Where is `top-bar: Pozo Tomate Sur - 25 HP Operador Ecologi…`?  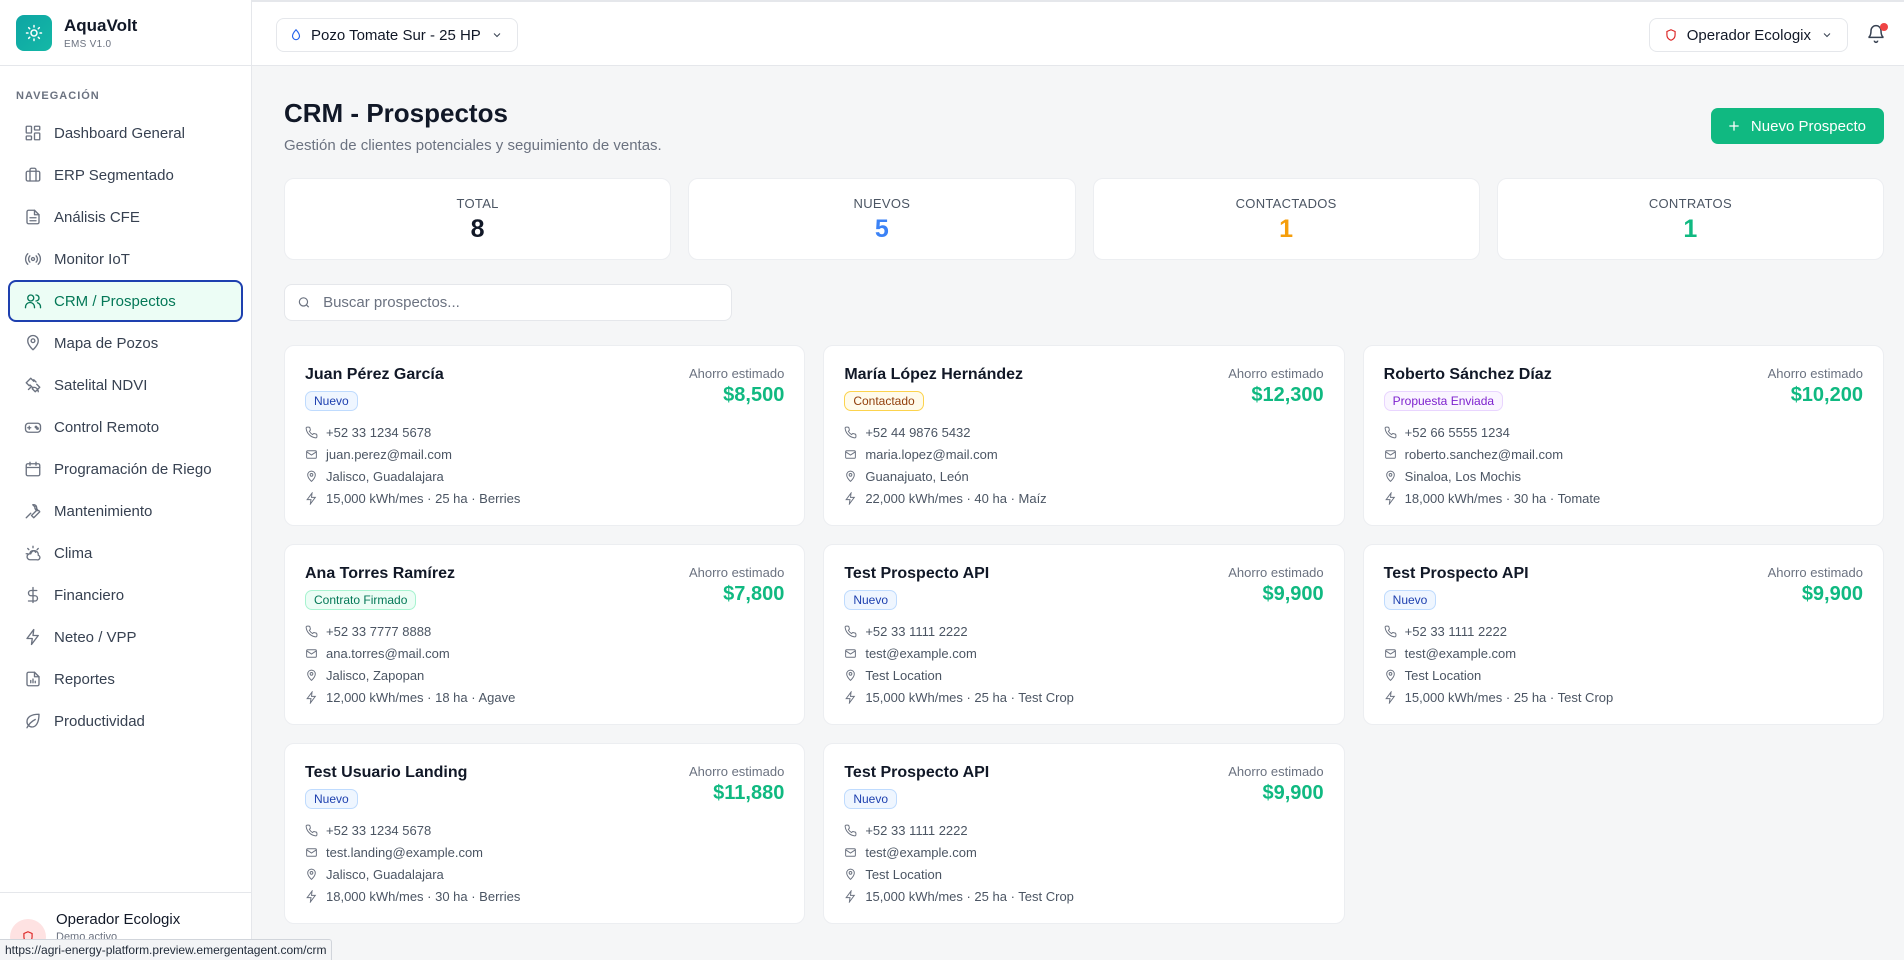 top-bar: Pozo Tomate Sur - 25 HP Operador Ecologi… is located at coordinates (1078, 33).